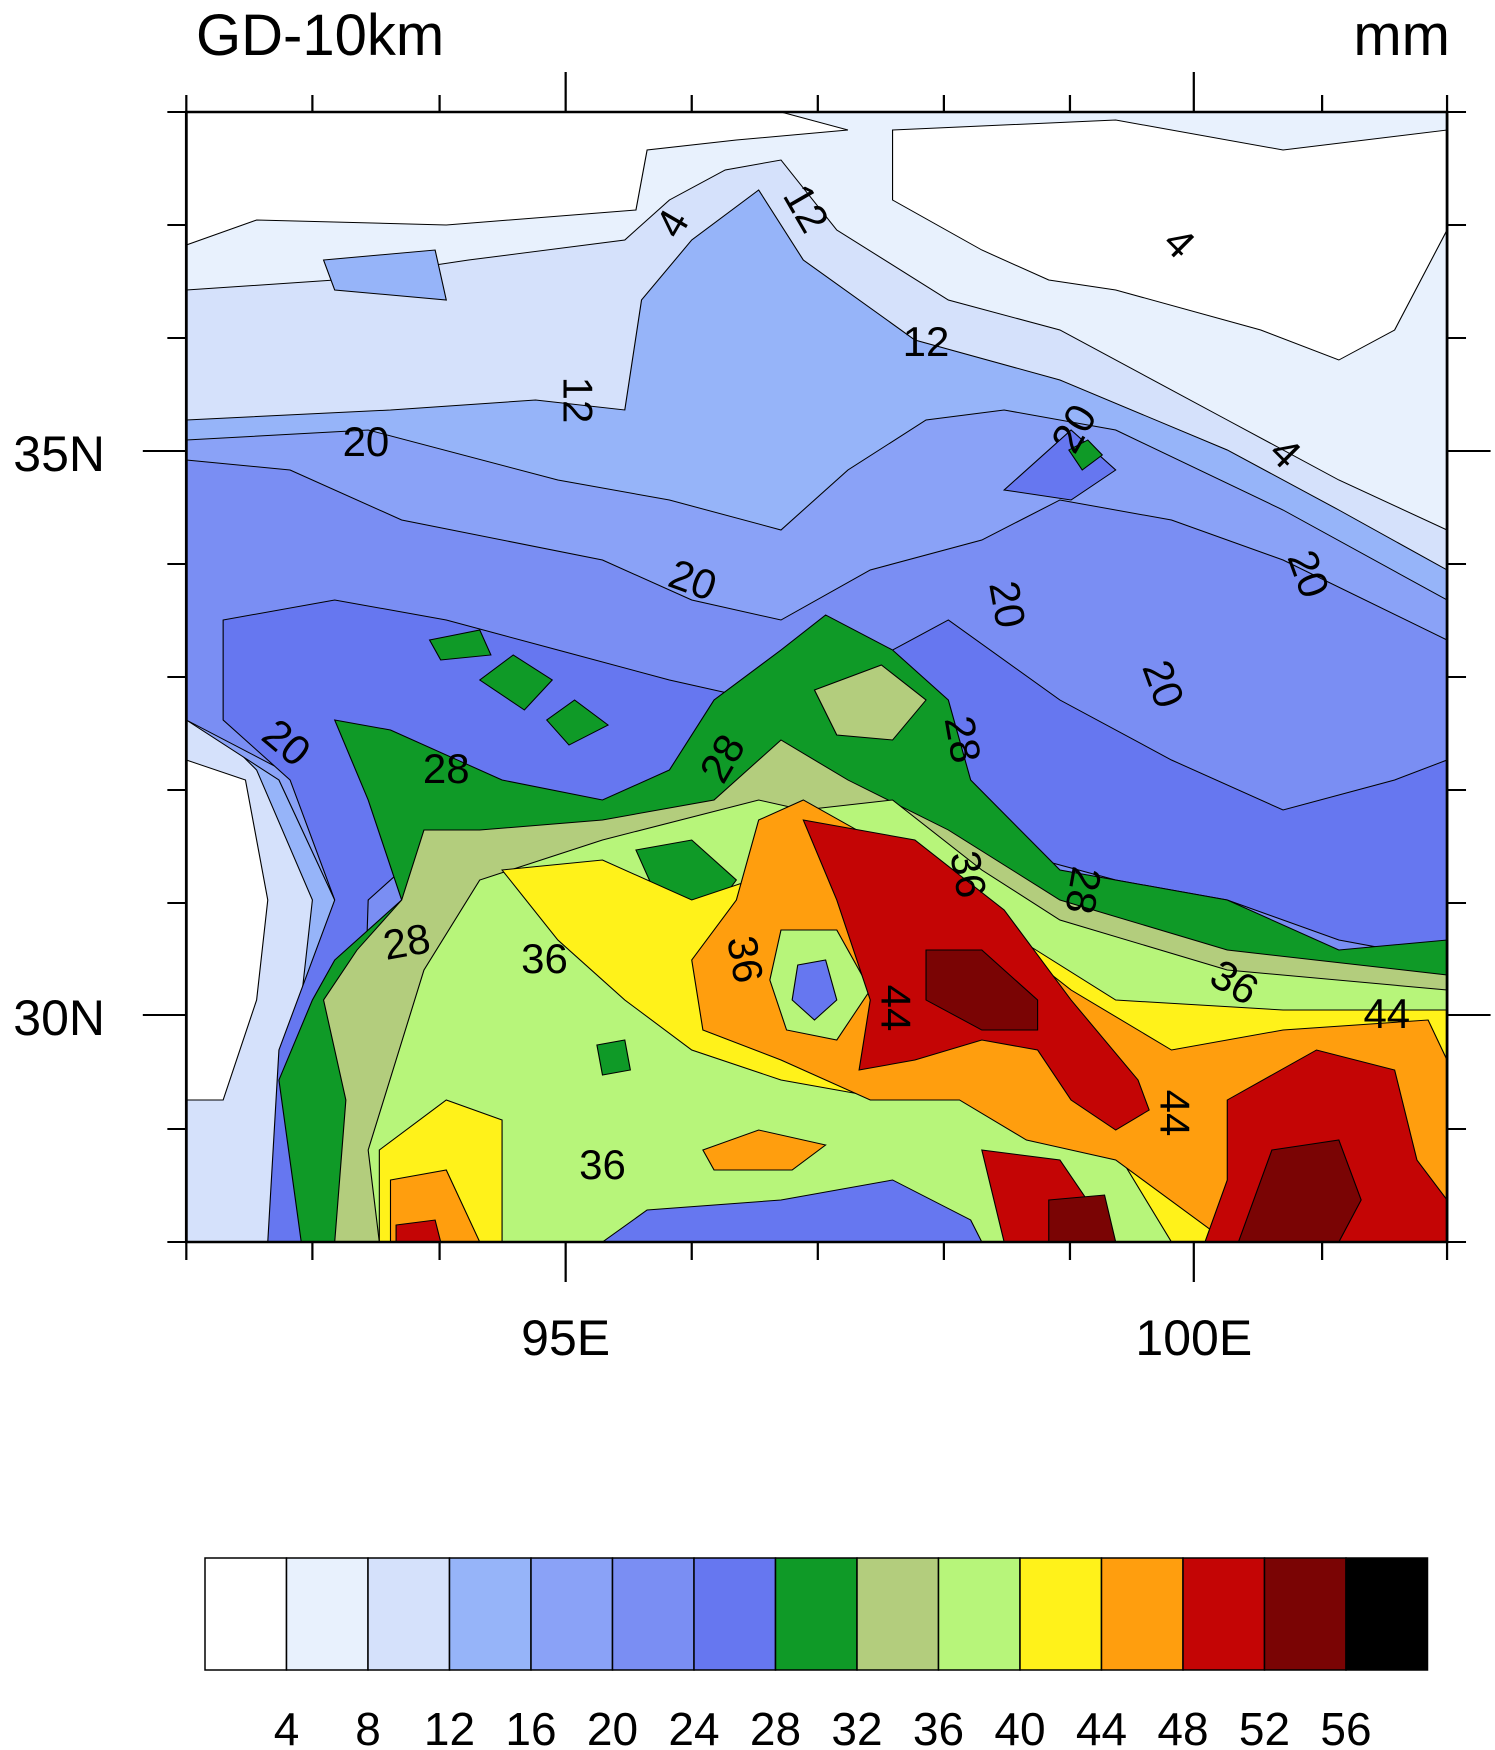 This screenshot has width=1495, height=1750. What do you see at coordinates (1101, 1726) in the screenshot?
I see `colorbar-label: 44` at bounding box center [1101, 1726].